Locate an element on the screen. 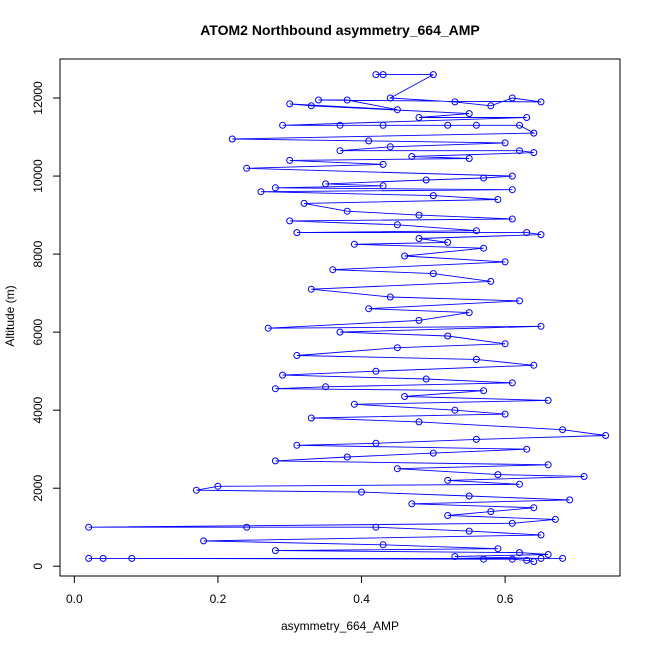 The width and height of the screenshot is (650, 650). y-tick-label: 6000 is located at coordinates (38, 331).